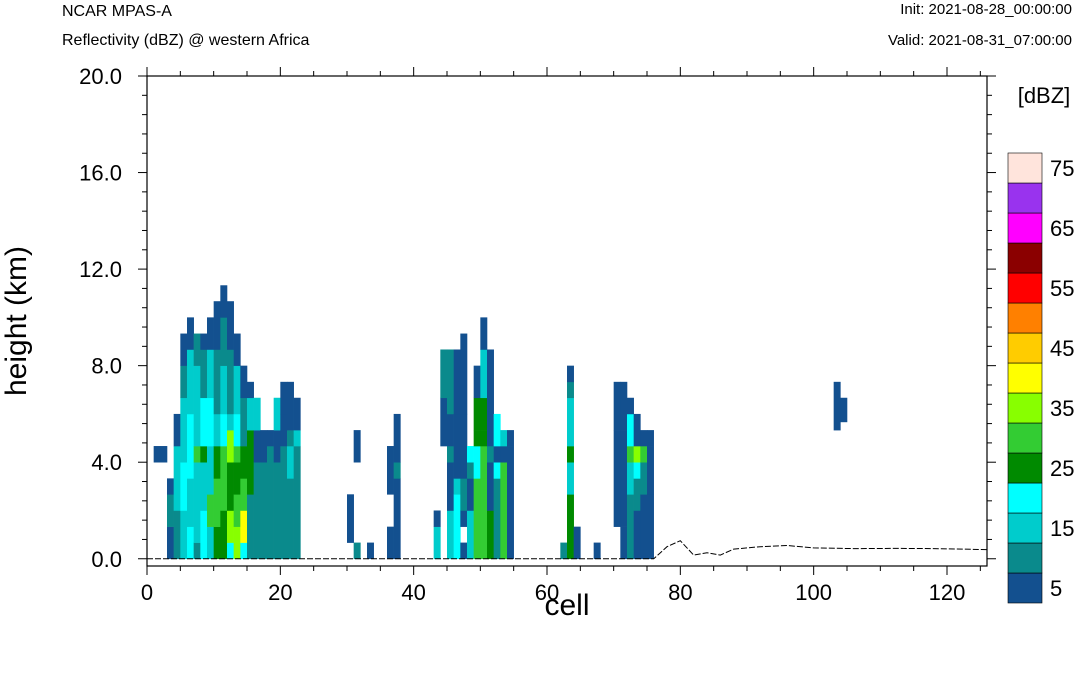  I want to click on x-tick-label: 40, so click(413, 592).